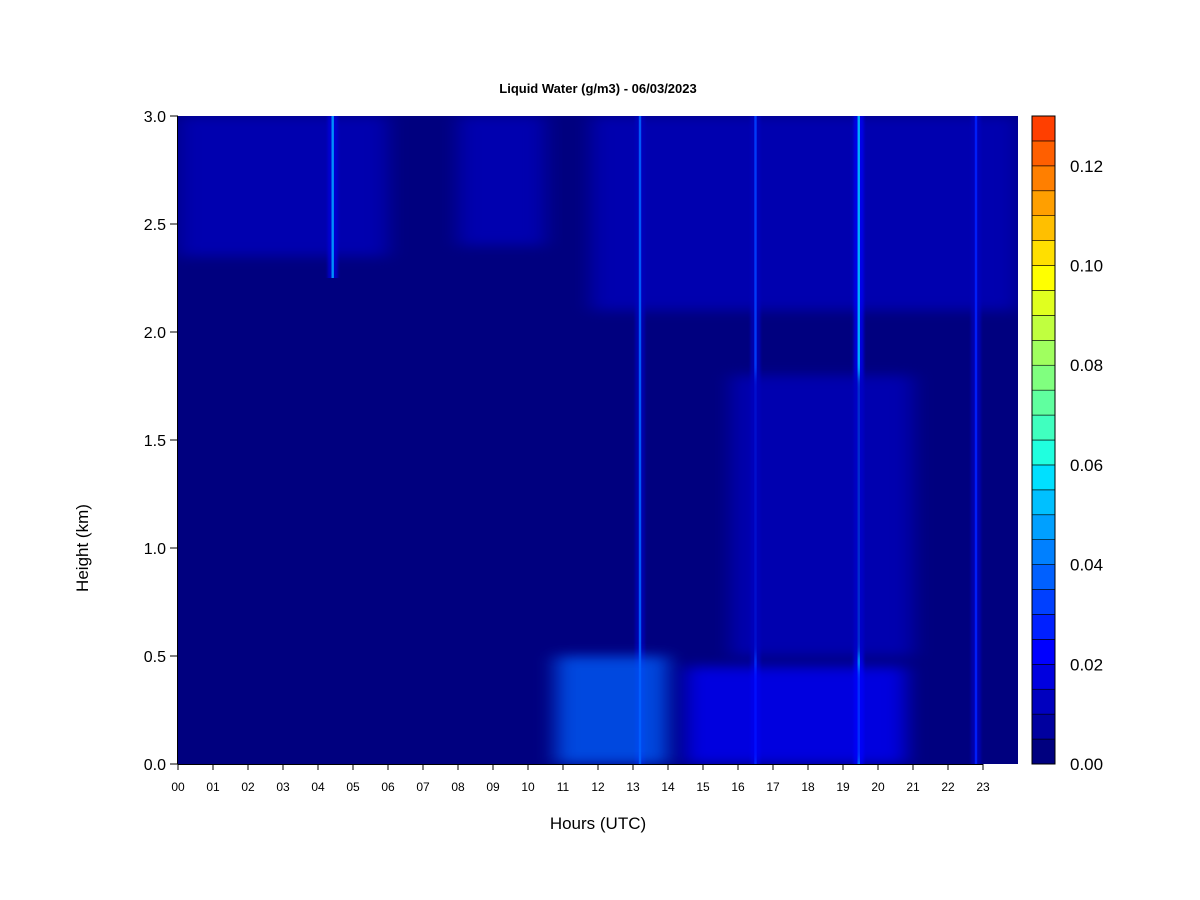  What do you see at coordinates (738, 787) in the screenshot?
I see `x-tick-label: 16` at bounding box center [738, 787].